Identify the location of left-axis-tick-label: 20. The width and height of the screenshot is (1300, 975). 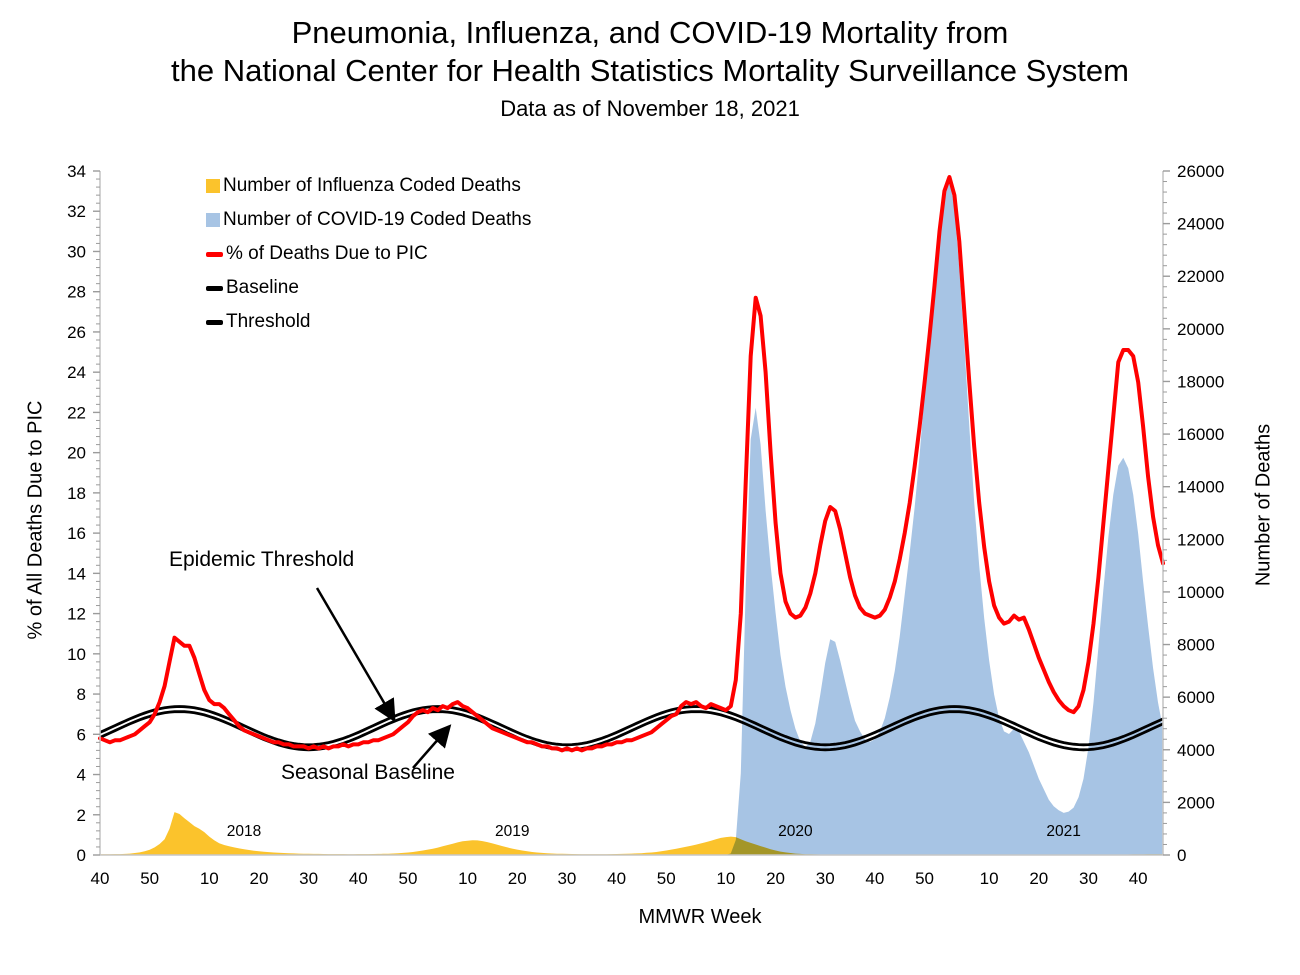
(76, 453).